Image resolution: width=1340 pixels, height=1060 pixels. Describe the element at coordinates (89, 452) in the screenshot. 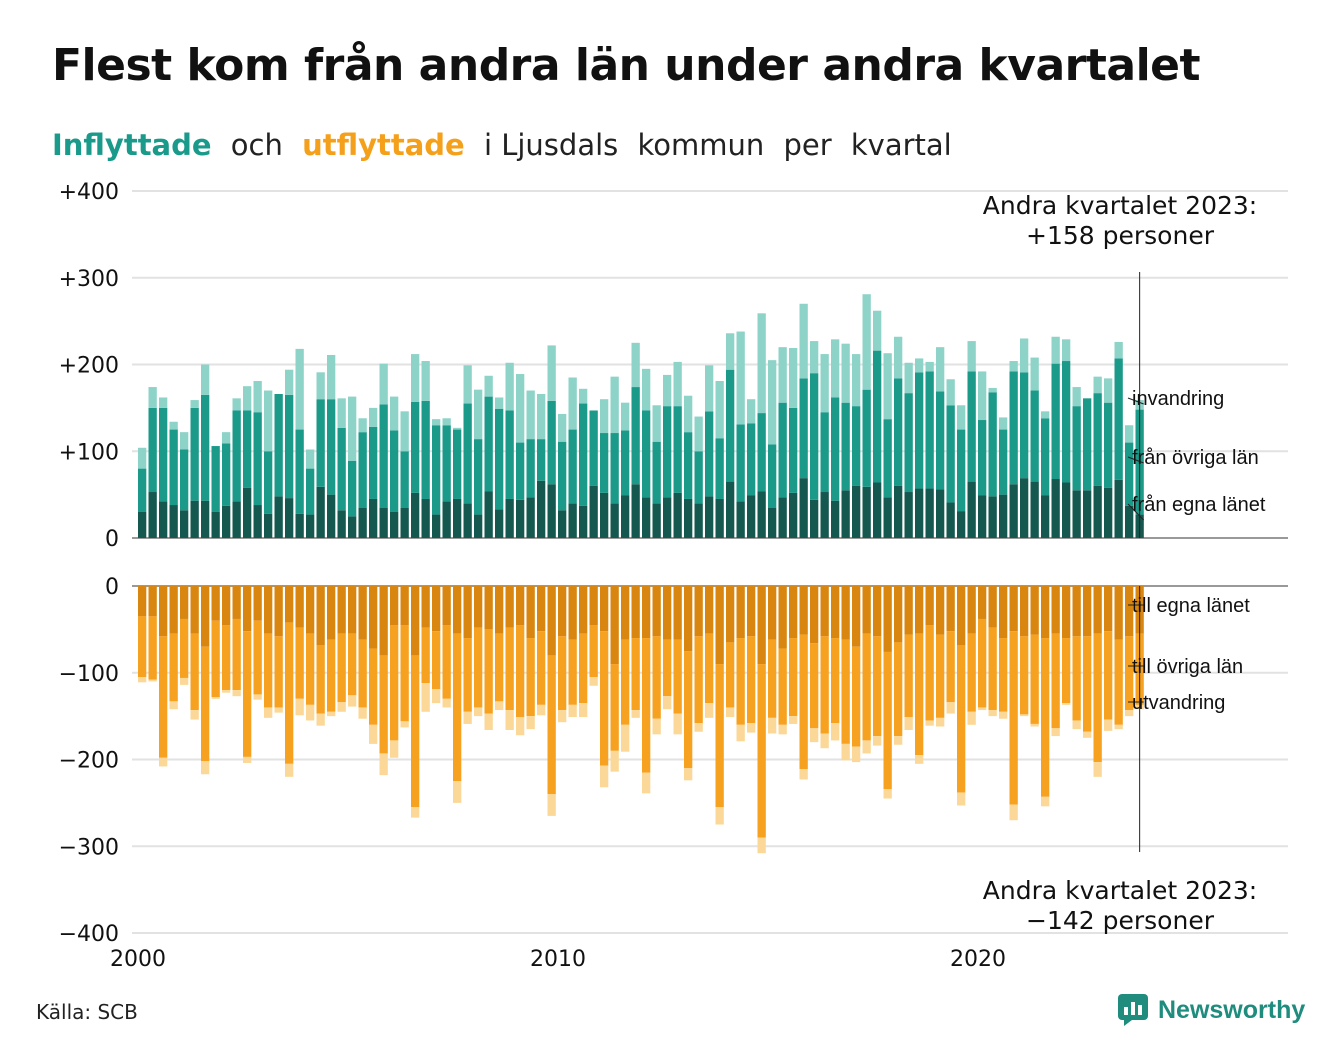

I see `y-tick-label: +100` at that location.